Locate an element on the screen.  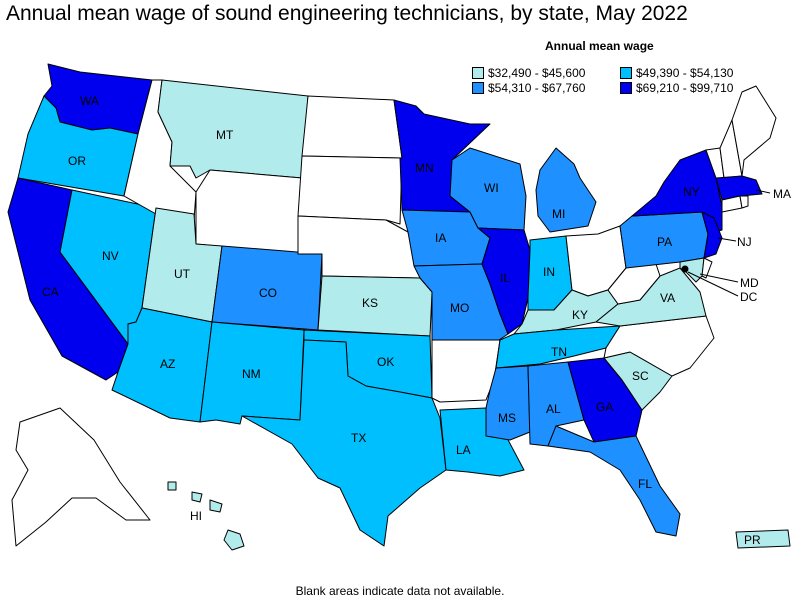
legend-label-1: $32,490 - $45,600 is located at coordinates (537, 73).